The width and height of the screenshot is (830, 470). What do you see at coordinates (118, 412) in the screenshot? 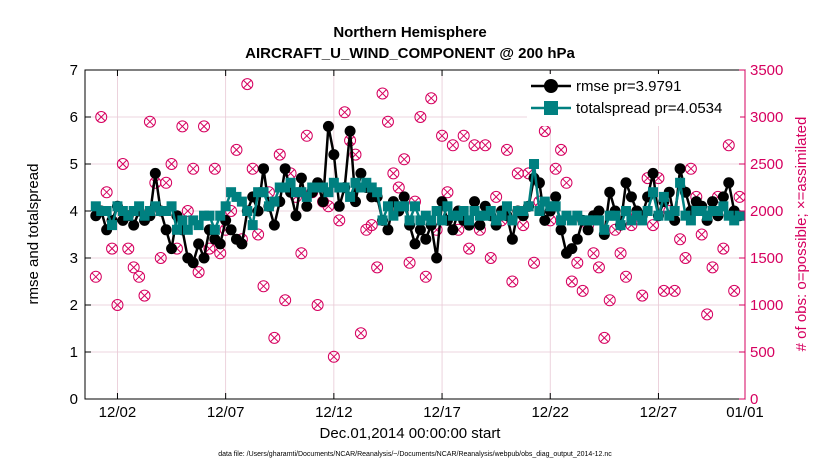
I see `x-tick-label: 12/02` at bounding box center [118, 412].